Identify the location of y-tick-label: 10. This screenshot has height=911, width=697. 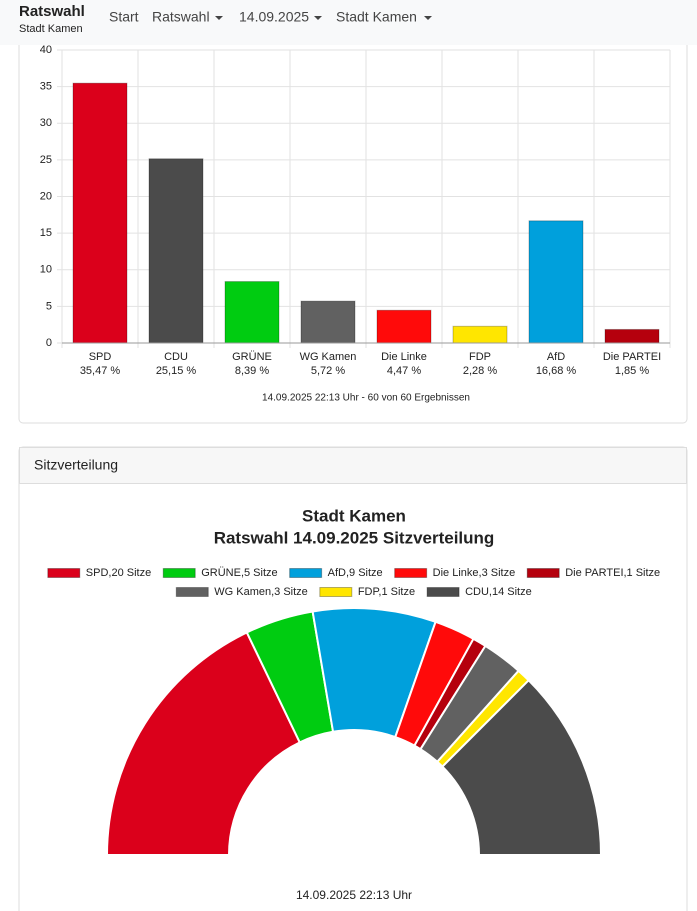
(46, 270).